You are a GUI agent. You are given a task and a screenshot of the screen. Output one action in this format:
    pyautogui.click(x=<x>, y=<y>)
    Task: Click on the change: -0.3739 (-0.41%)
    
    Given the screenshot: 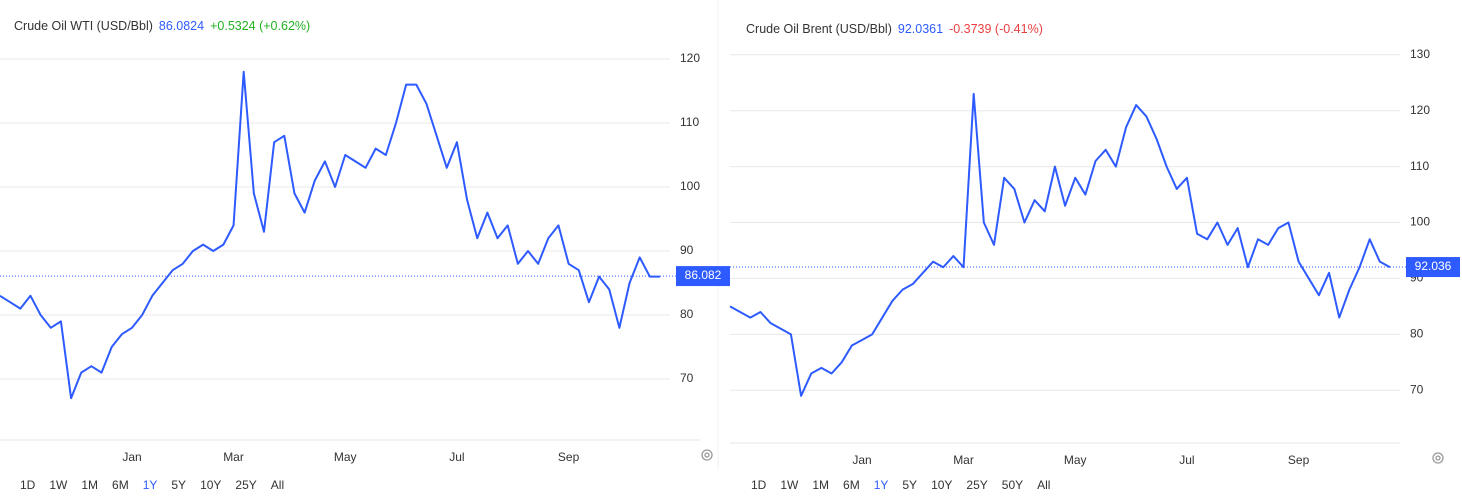 What is the action you would take?
    pyautogui.click(x=996, y=29)
    